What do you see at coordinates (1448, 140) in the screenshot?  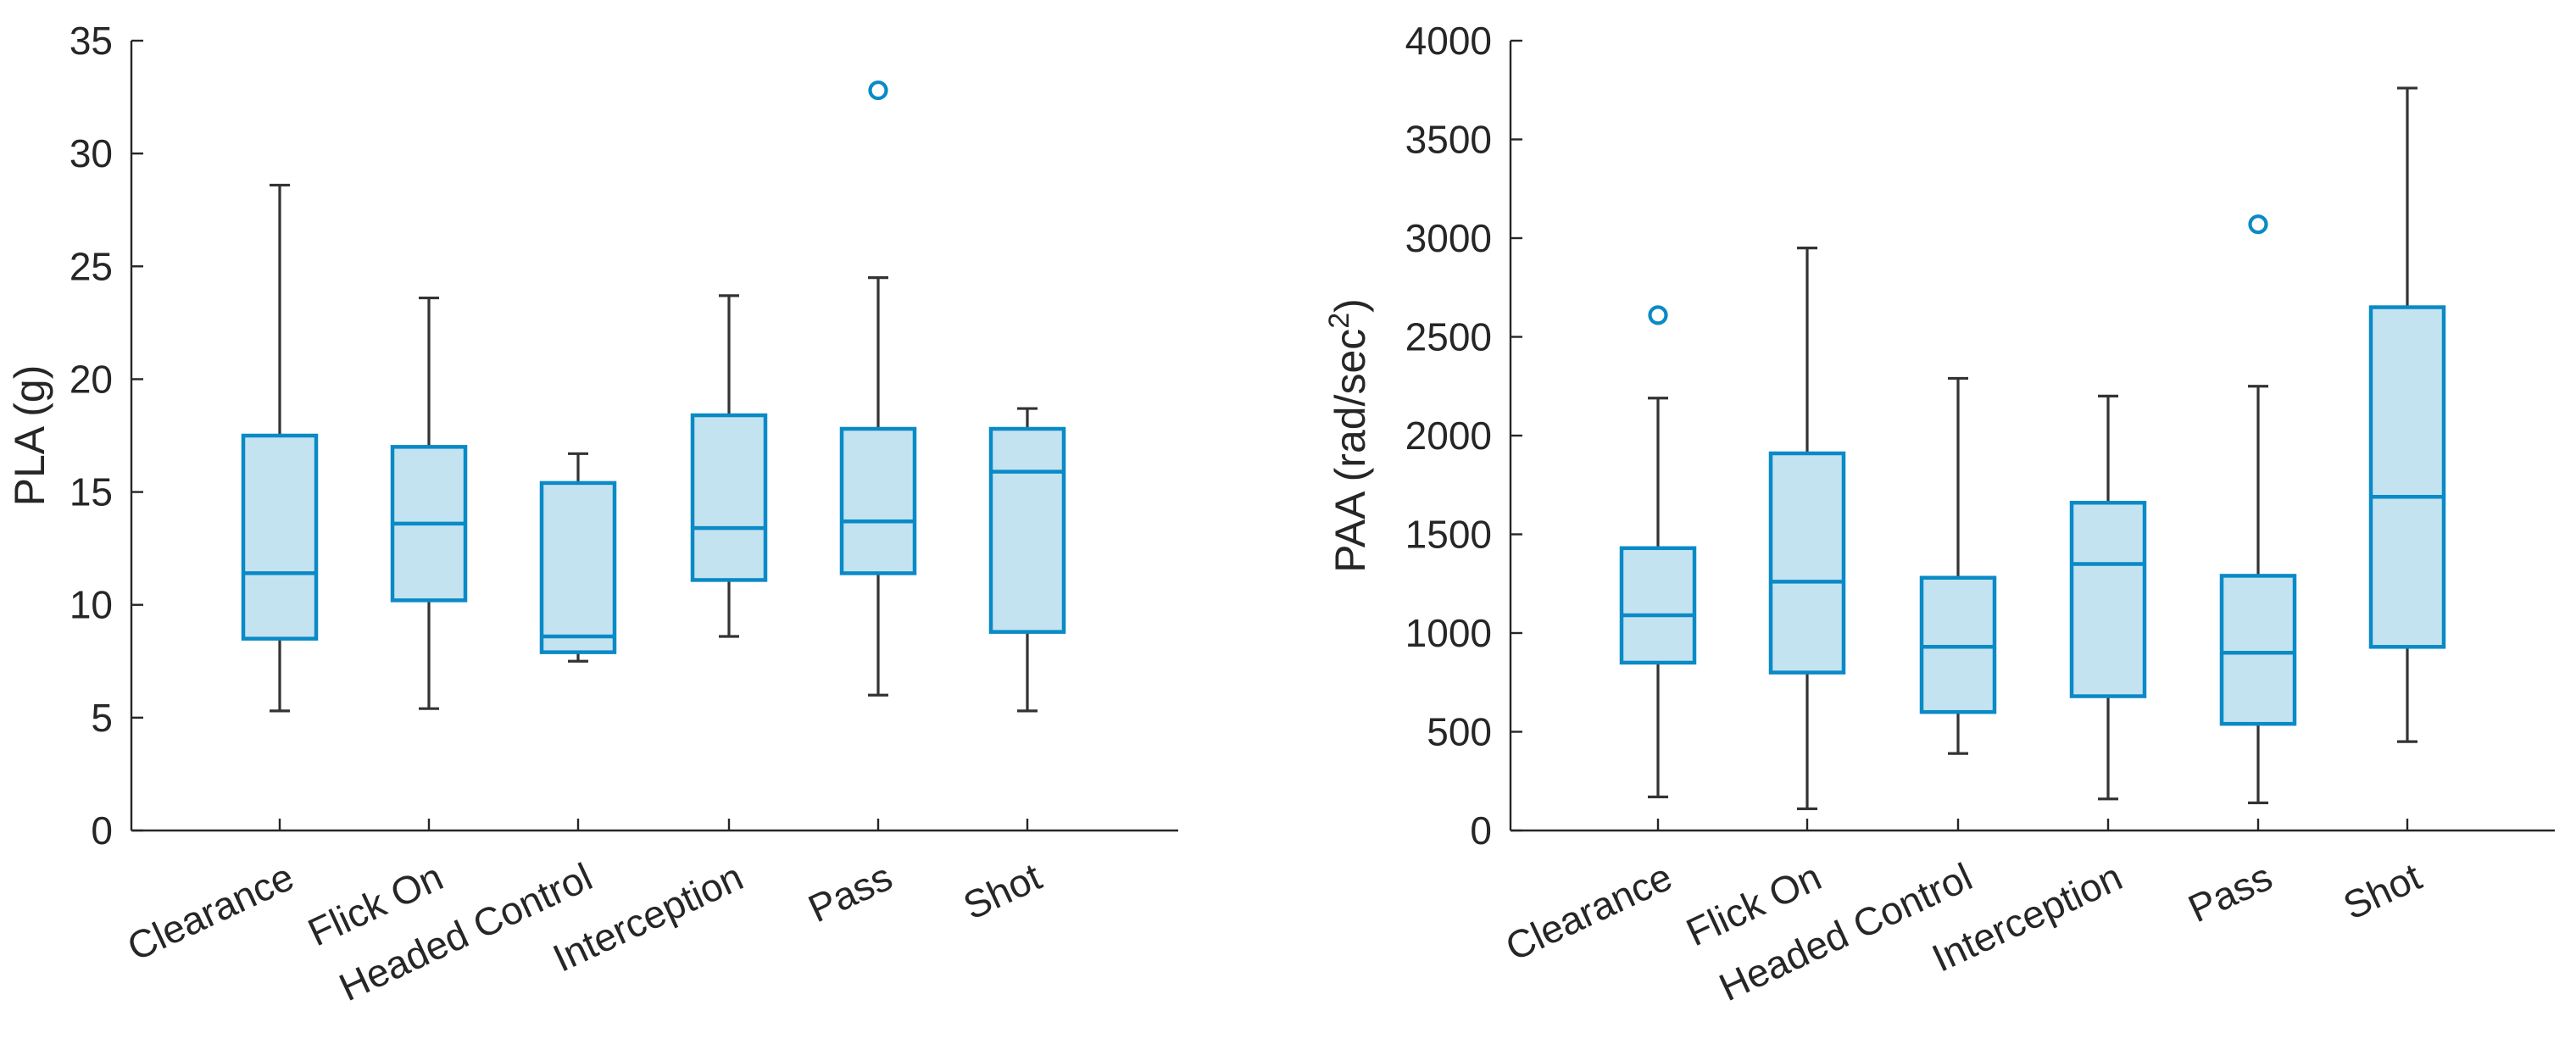 I see `y-tick-label: 3500` at bounding box center [1448, 140].